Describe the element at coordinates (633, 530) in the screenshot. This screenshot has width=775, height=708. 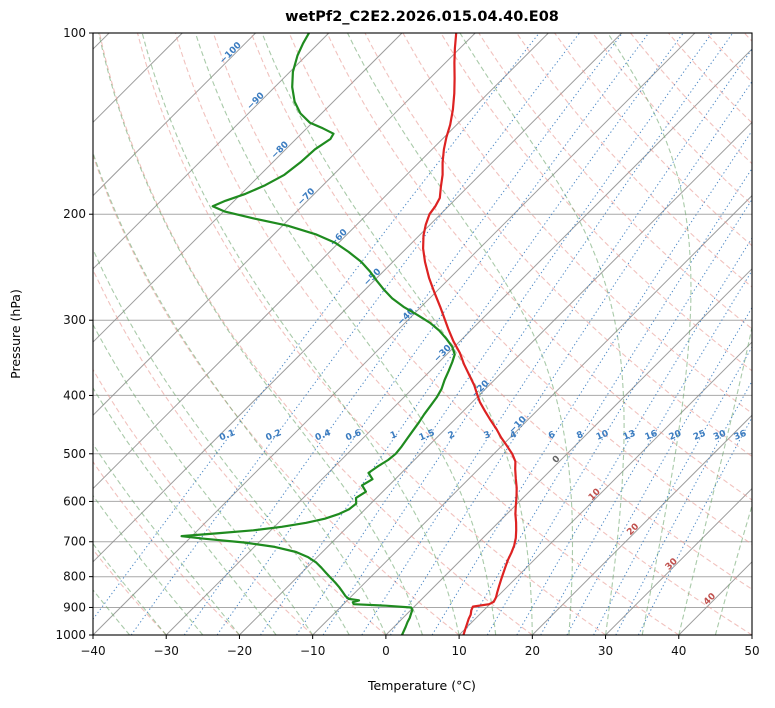
I see `isotherm-label: 20` at that location.